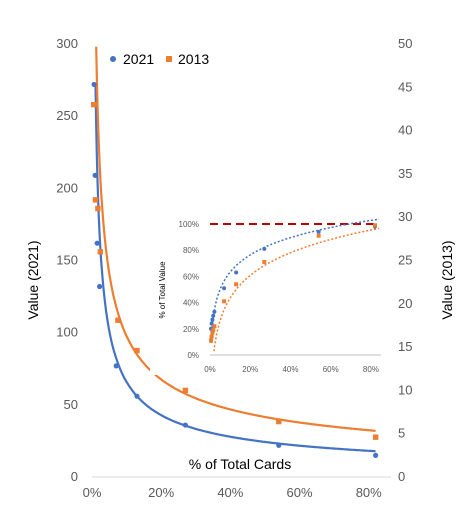 The height and width of the screenshot is (507, 469). Describe the element at coordinates (405, 216) in the screenshot. I see `right-tick-label: 30` at that location.